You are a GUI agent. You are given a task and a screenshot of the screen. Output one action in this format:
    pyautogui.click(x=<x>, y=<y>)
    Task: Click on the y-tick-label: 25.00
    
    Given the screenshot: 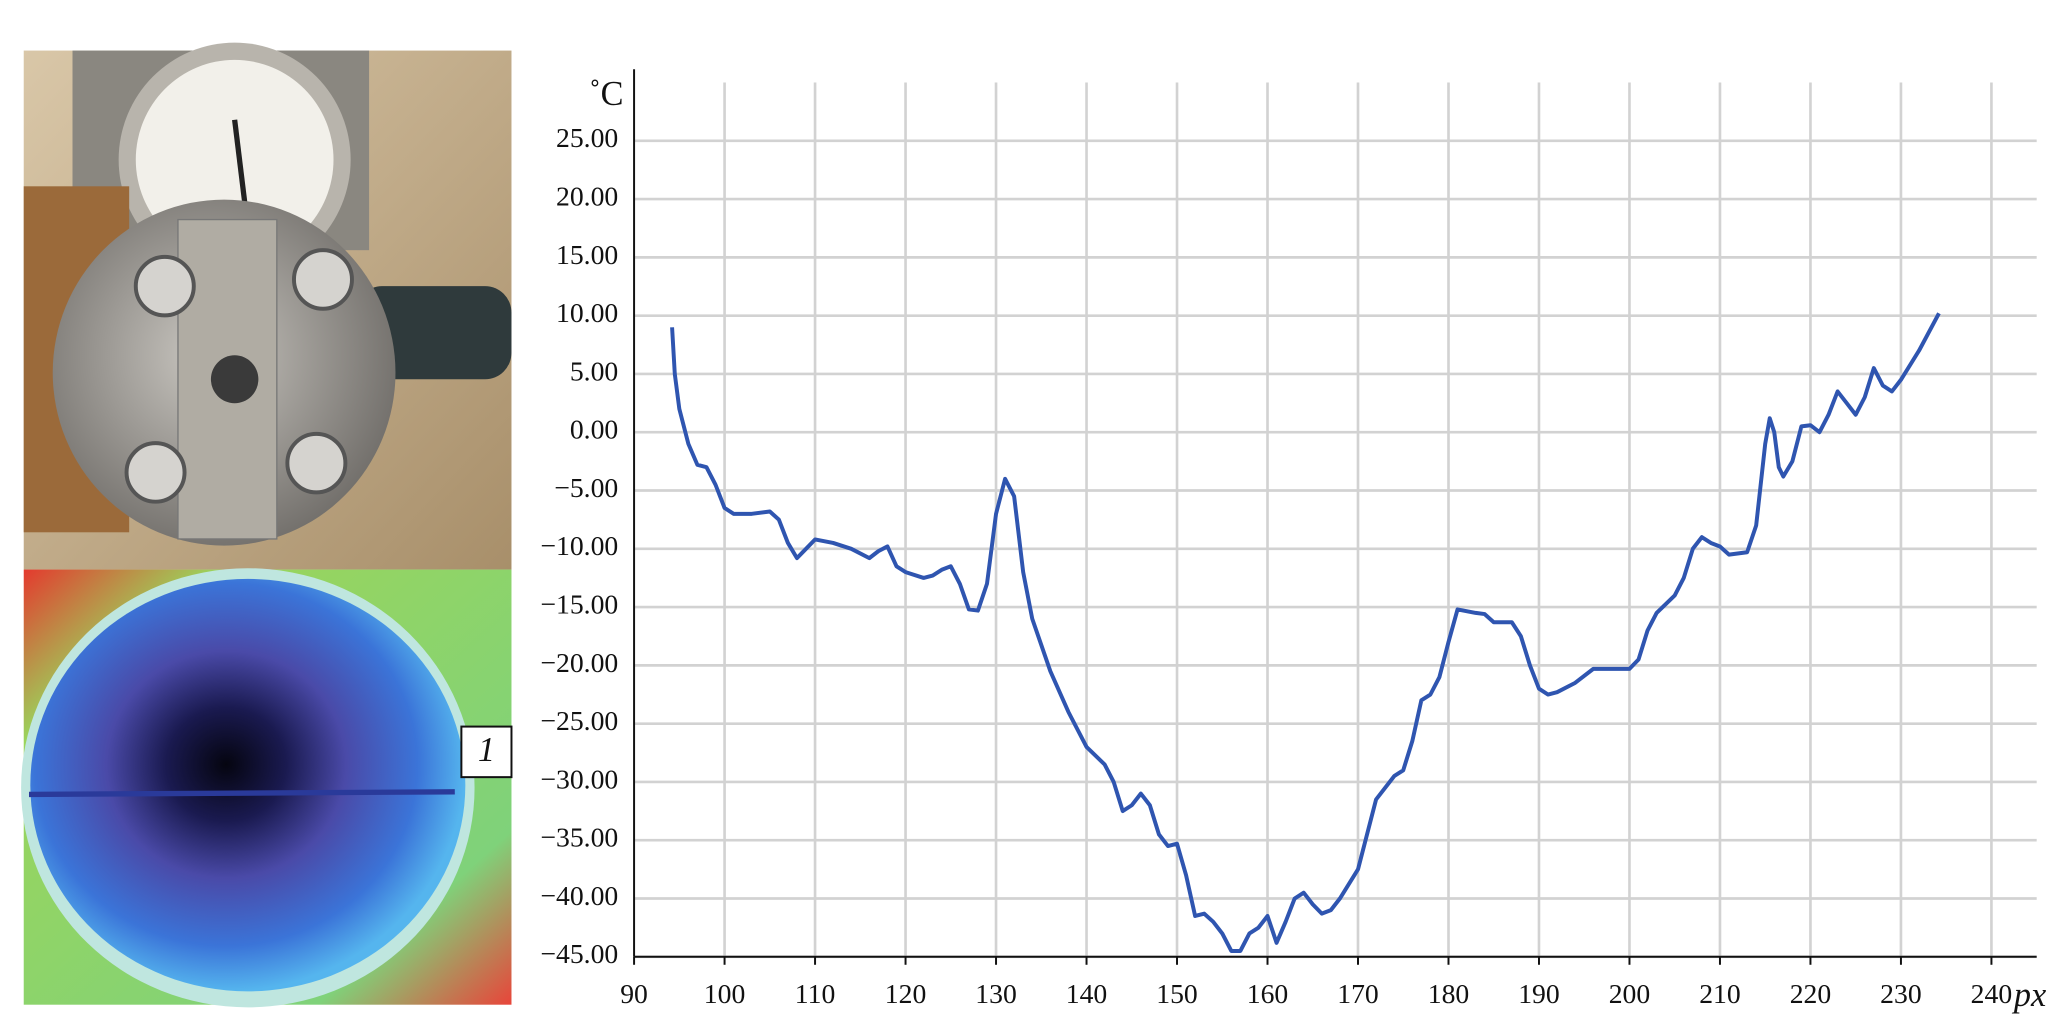 What is the action you would take?
    pyautogui.click(x=587, y=138)
    